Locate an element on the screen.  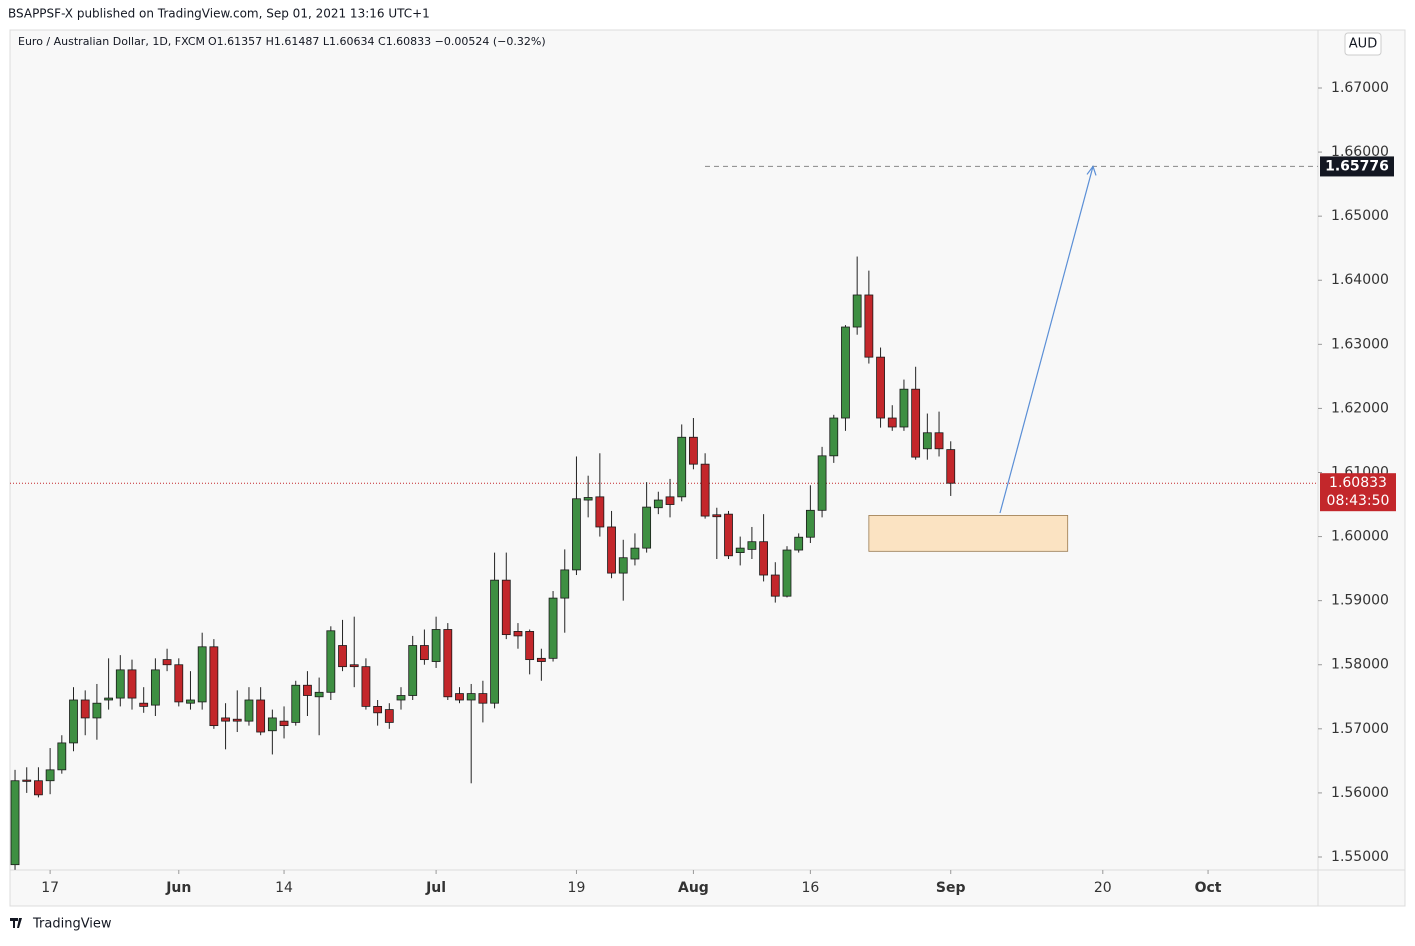
x-tick-label: Sep is located at coordinates (951, 888).